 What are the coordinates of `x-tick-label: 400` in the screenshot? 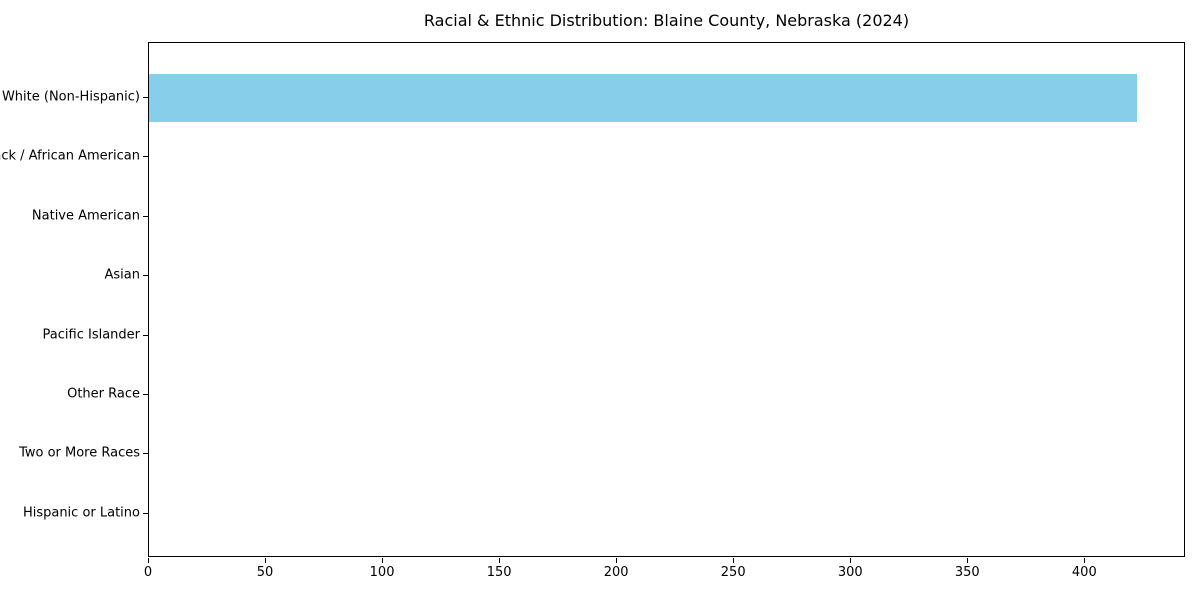 It's located at (1084, 572).